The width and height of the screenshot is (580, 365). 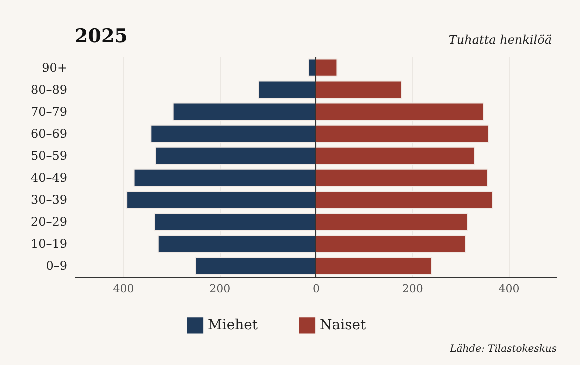 I want to click on legend-label: Miehet, so click(x=233, y=326).